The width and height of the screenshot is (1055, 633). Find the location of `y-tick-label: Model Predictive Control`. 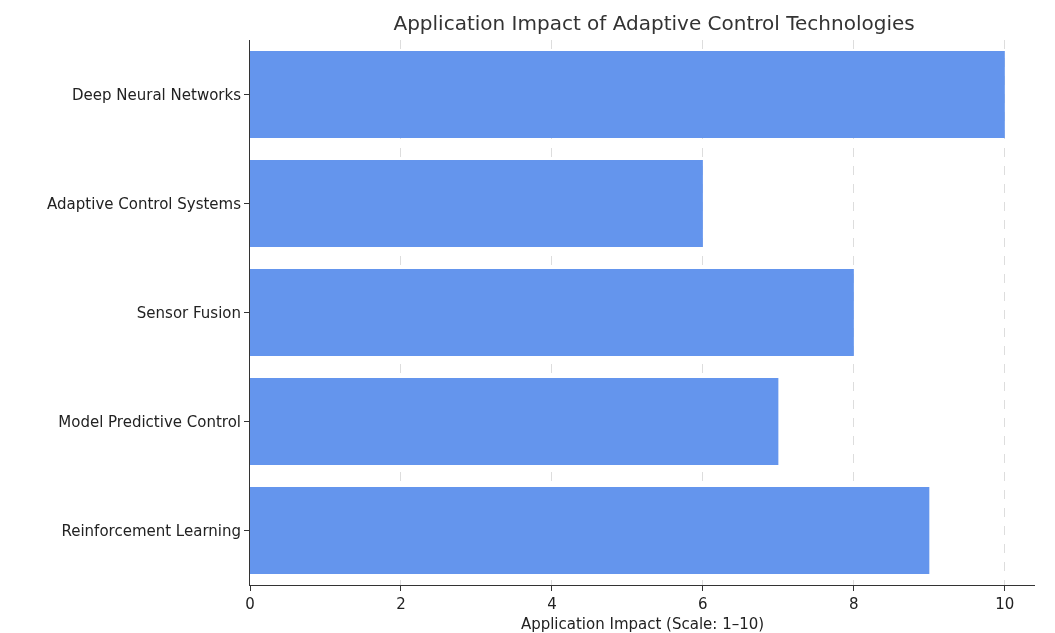

y-tick-label: Model Predictive Control is located at coordinates (149, 421).